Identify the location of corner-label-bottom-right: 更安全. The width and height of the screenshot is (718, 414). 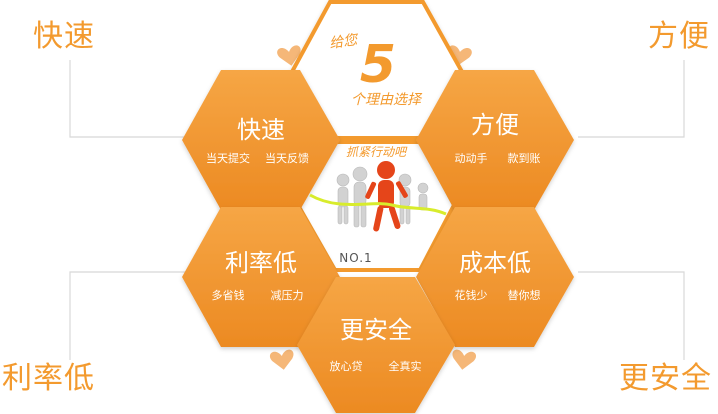
(665, 378).